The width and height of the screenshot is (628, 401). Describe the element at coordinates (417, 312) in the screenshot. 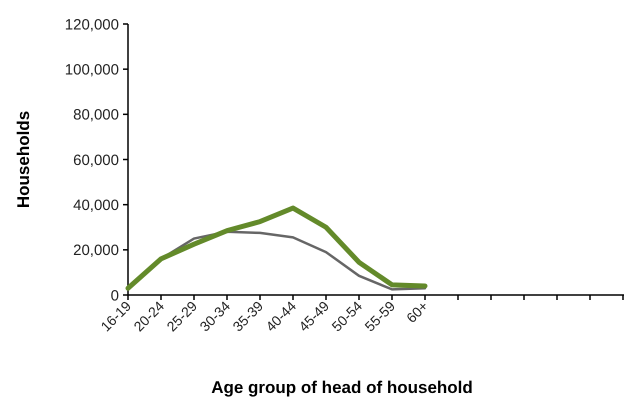

I see `x-tick-label: 60+` at that location.